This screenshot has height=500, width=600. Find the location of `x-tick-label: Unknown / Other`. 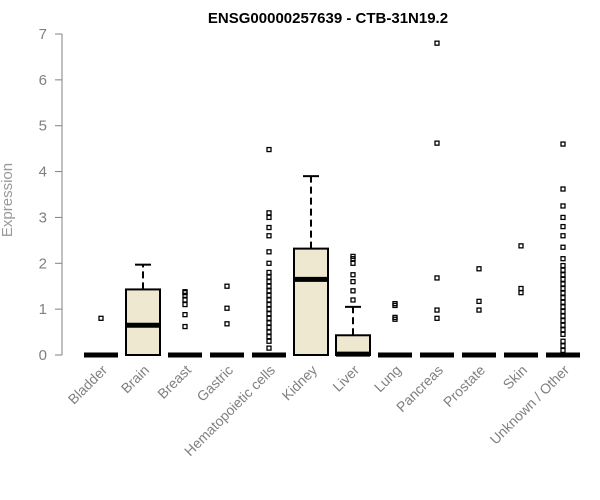

x-tick-label: Unknown / Other is located at coordinates (530, 405).